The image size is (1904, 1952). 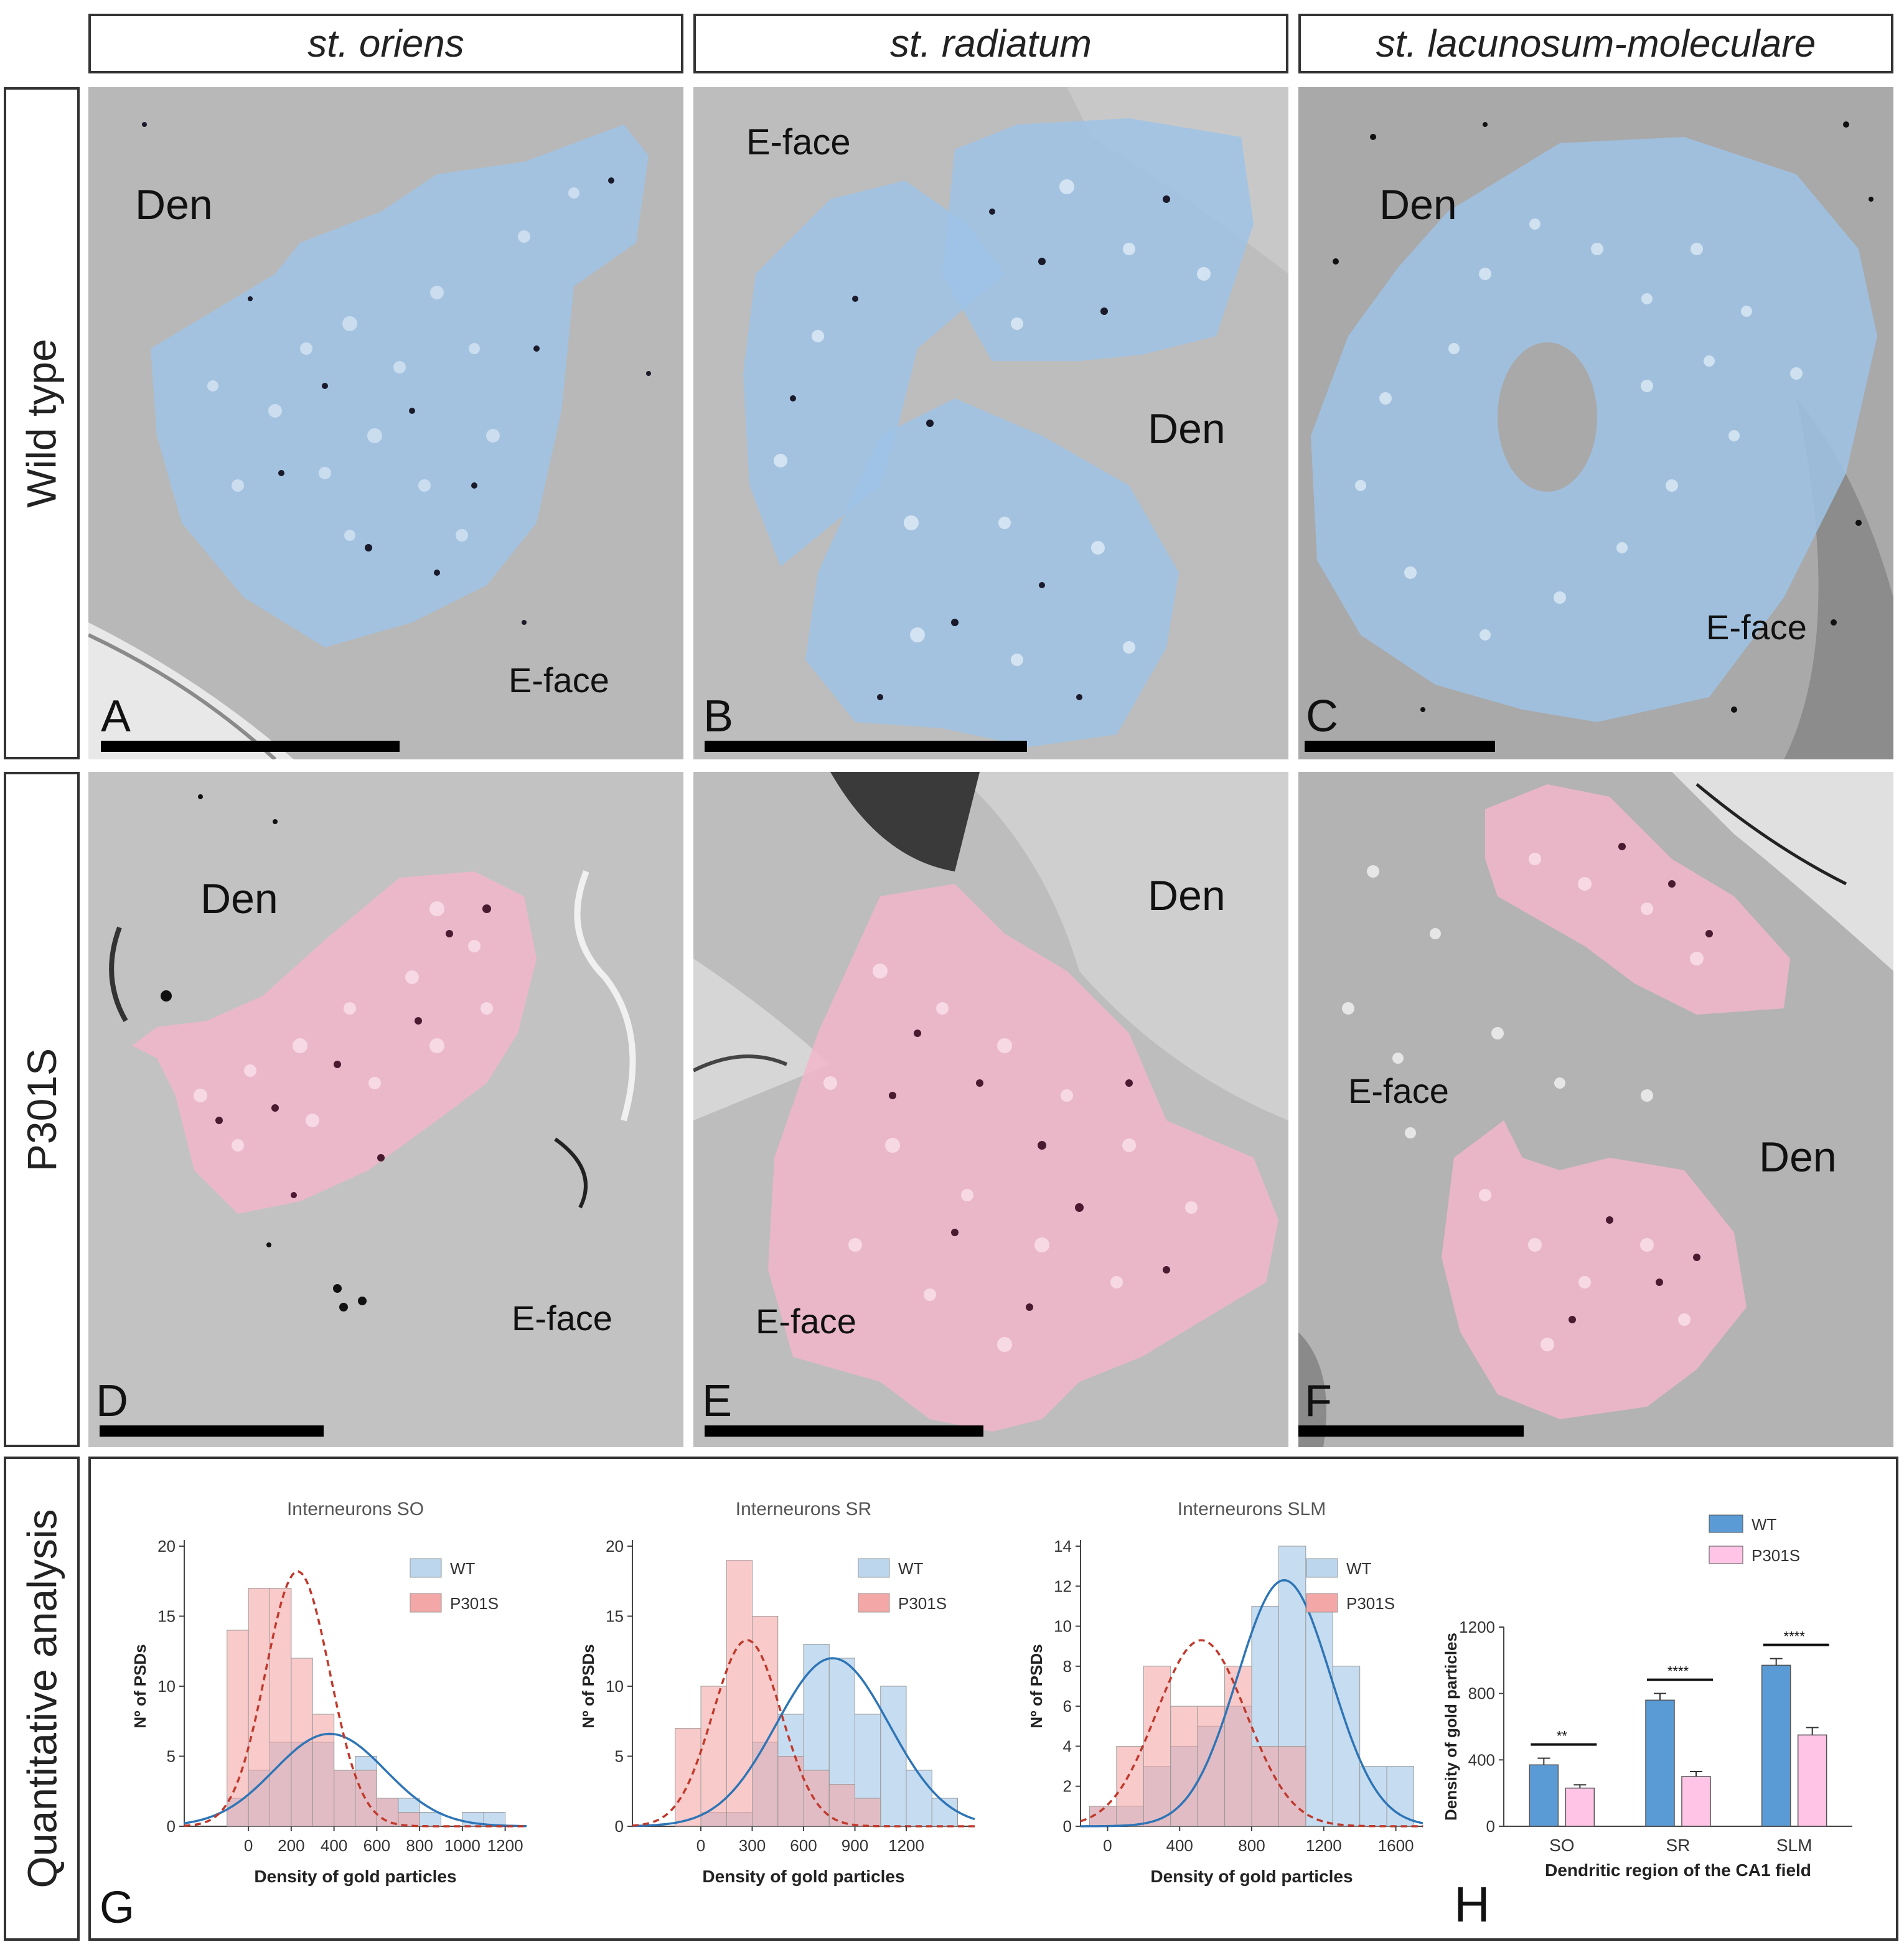 I want to click on row-label-text: Wild type, so click(x=42, y=423).